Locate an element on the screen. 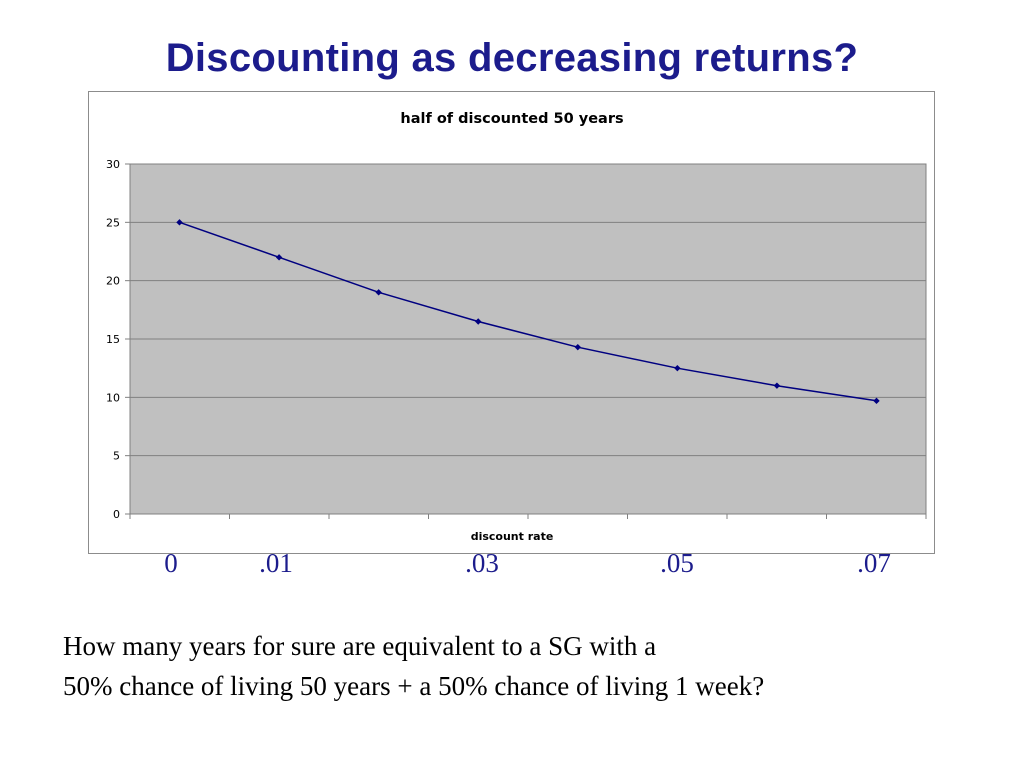  x-axis-label: .03 is located at coordinates (482, 563).